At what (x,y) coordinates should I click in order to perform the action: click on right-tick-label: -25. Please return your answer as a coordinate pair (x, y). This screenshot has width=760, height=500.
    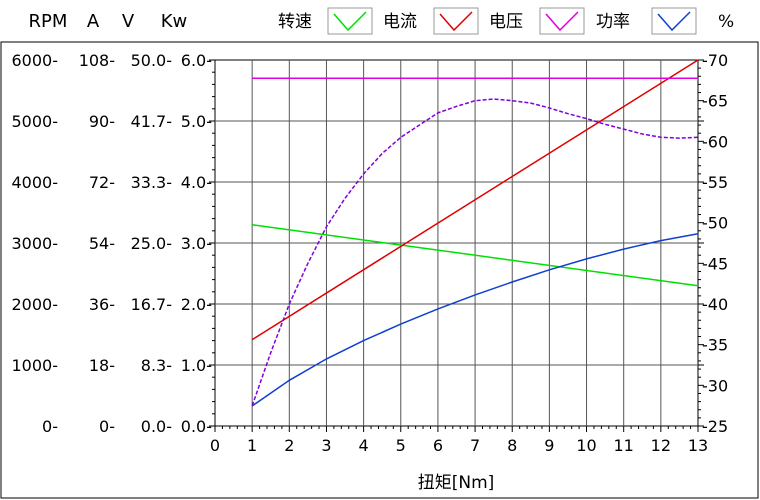
    Looking at the image, I should click on (715, 426).